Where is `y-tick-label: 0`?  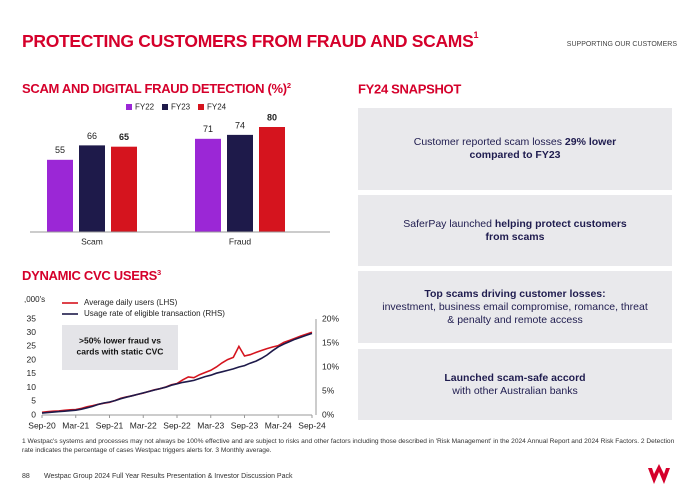 y-tick-label: 0 is located at coordinates (33, 414).